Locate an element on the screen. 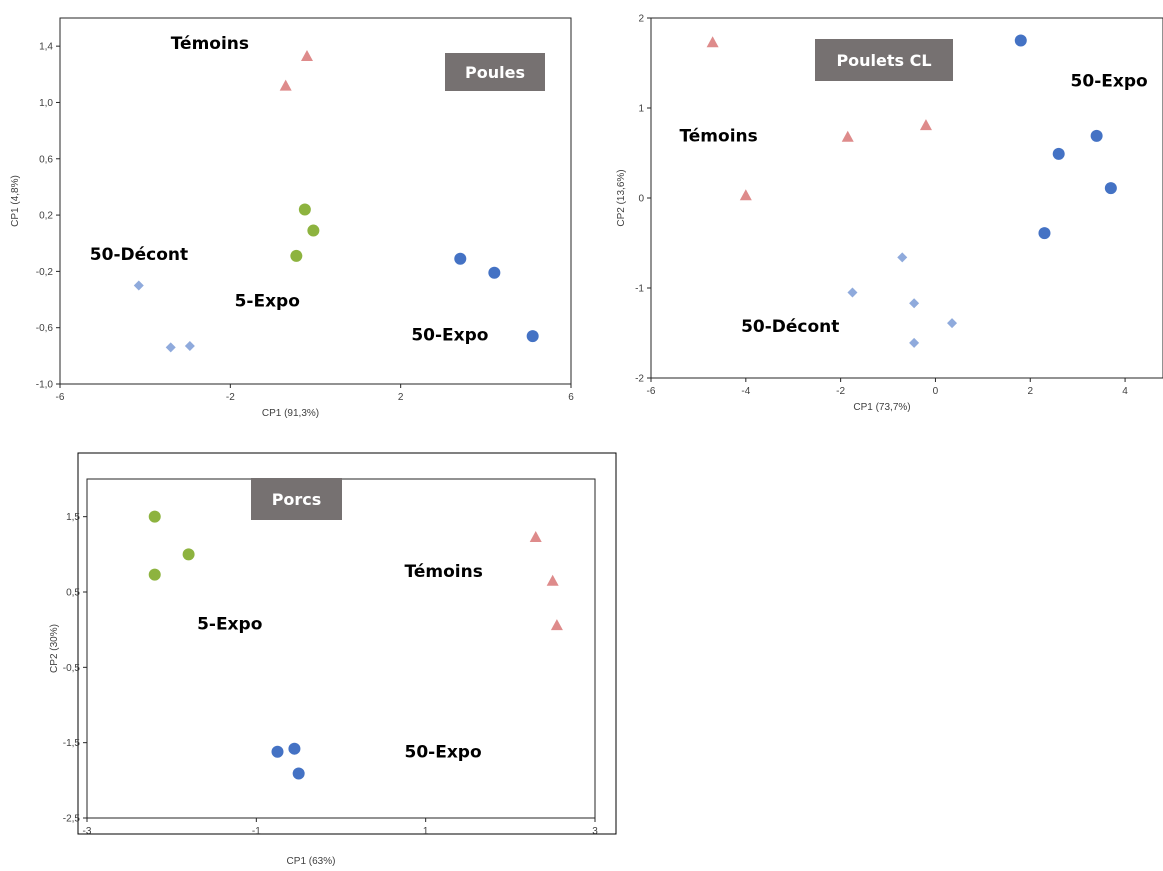 The image size is (1163, 871). x-tick-label: 0 is located at coordinates (936, 391).